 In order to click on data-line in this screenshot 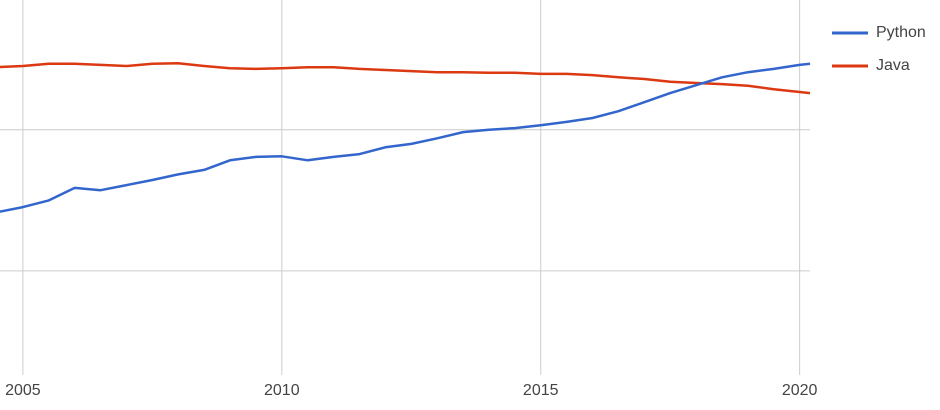, I will do `click(405, 78)`.